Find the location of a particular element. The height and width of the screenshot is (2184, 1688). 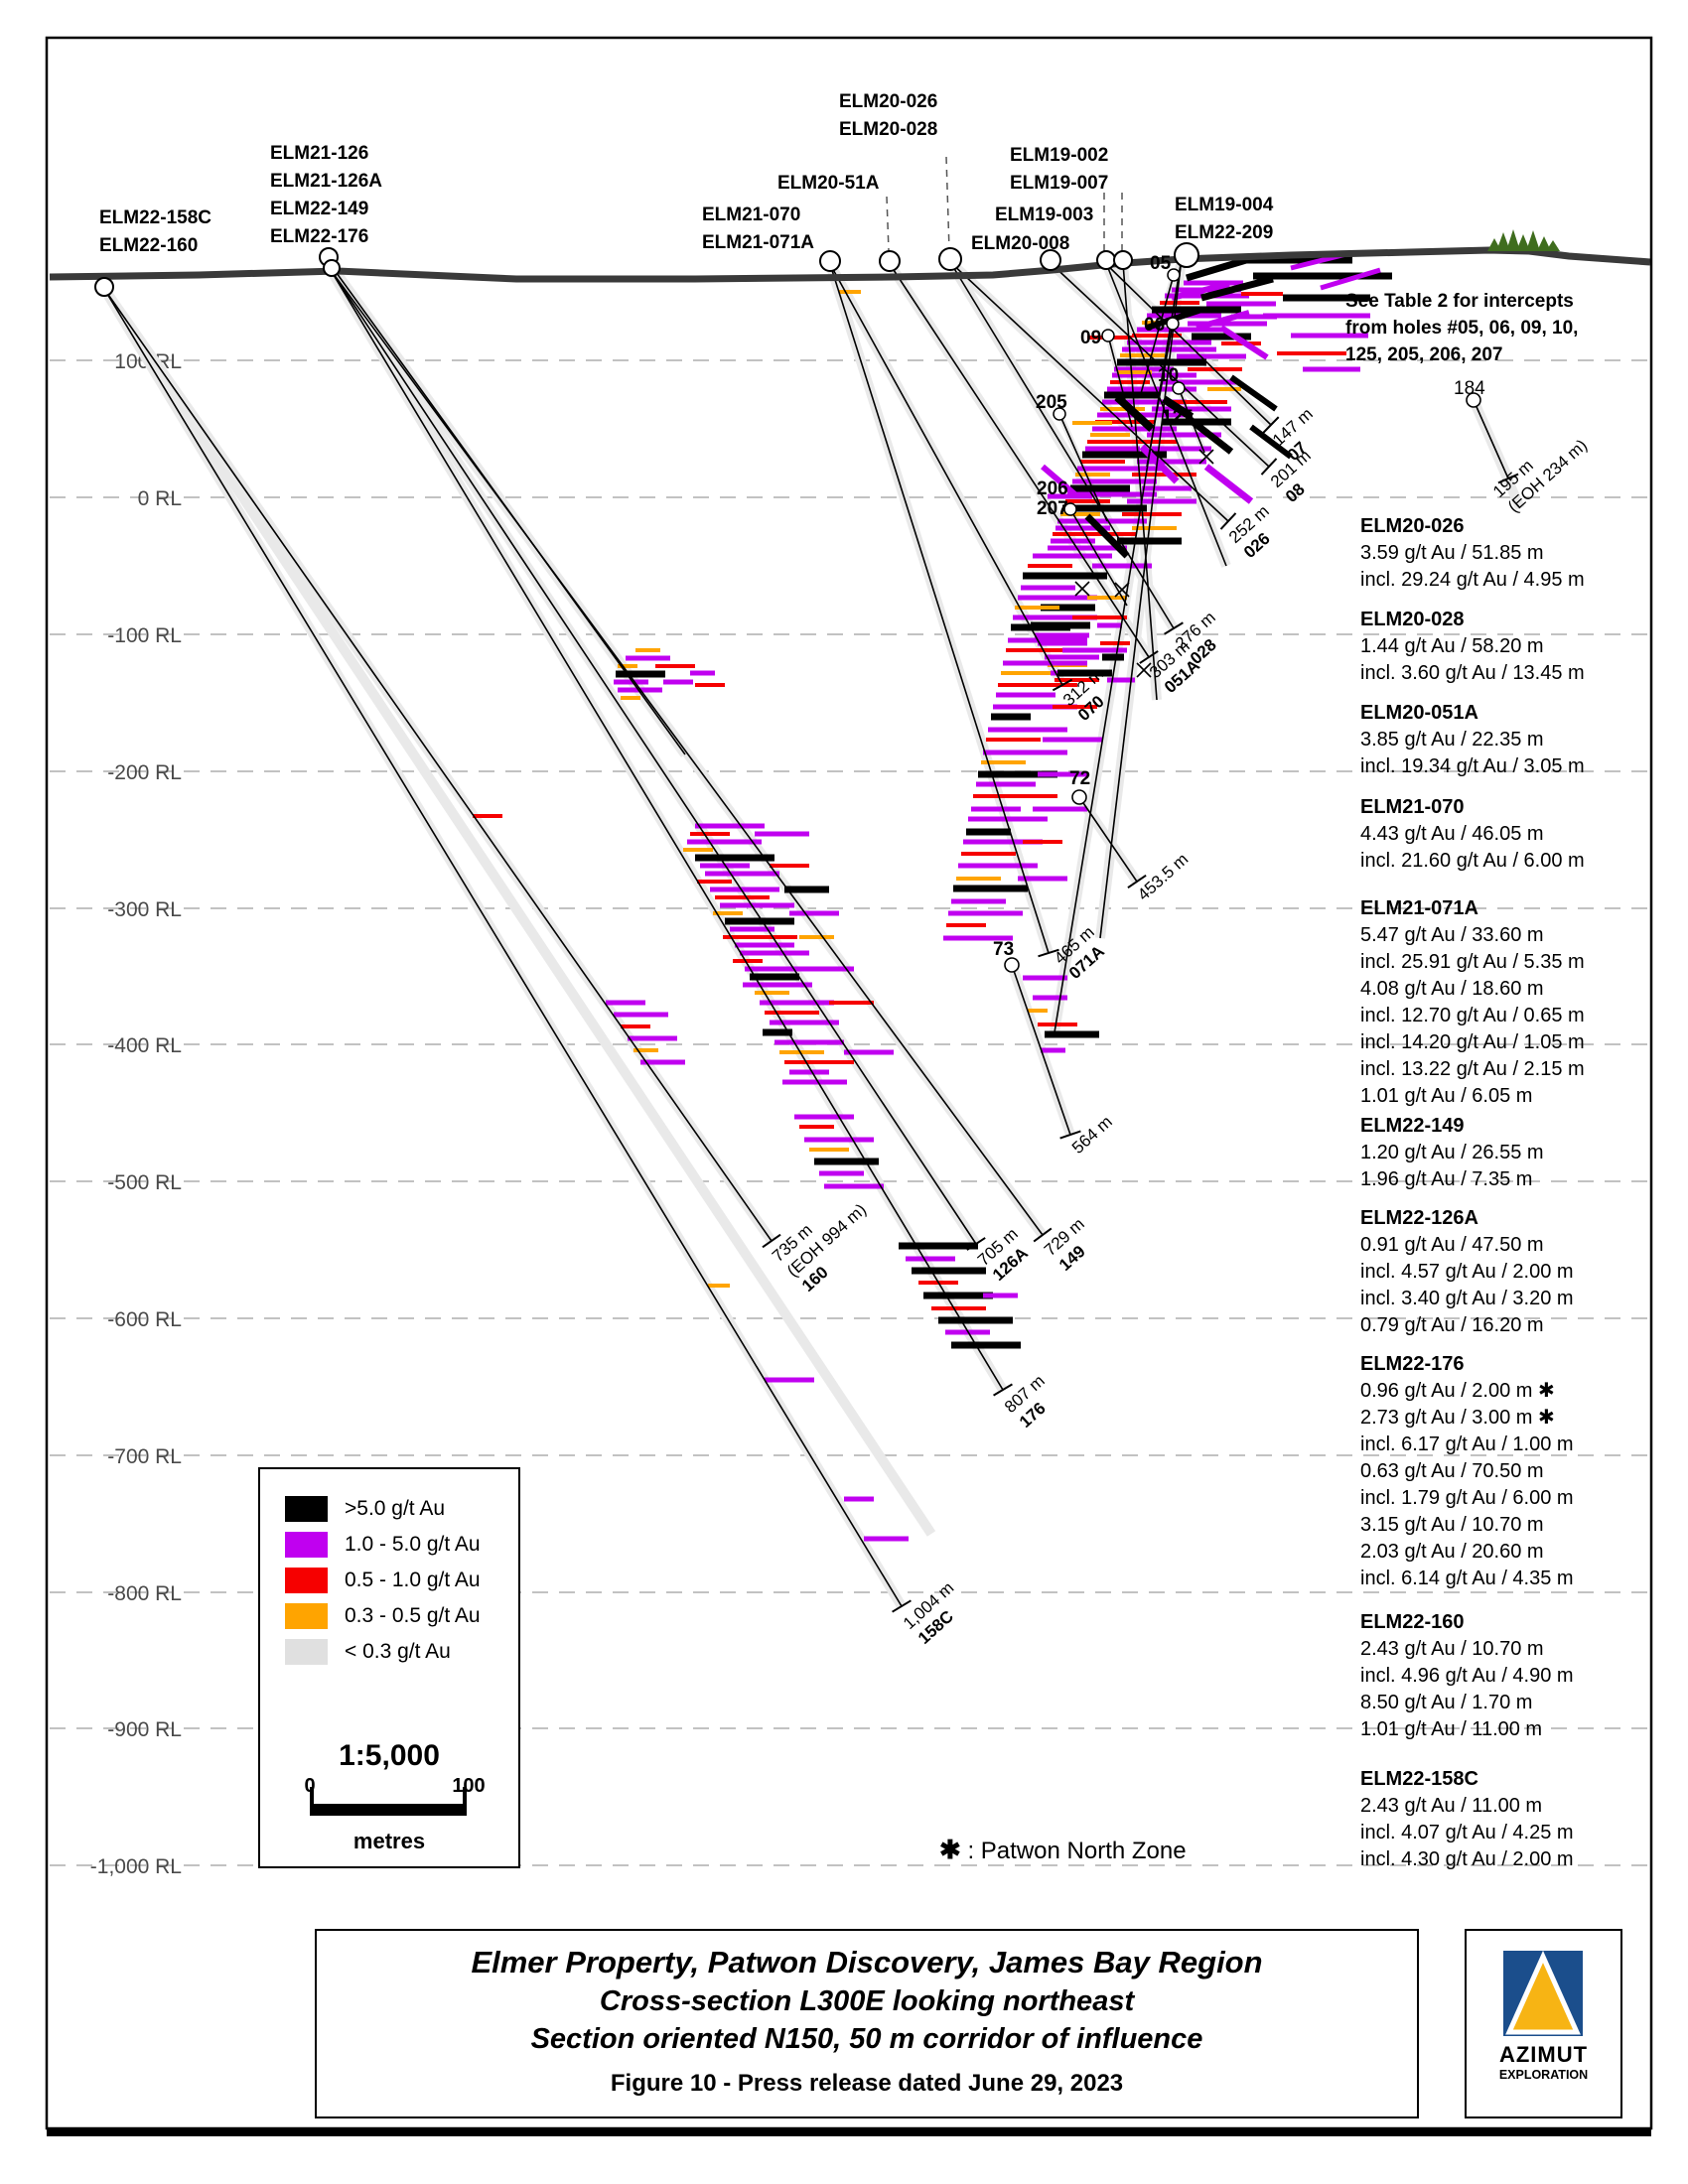

drillhole-trace-w205 is located at coordinates (1083, 467).